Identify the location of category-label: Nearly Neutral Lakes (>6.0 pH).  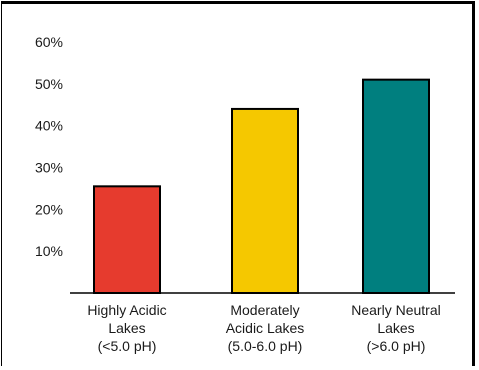
(395, 328).